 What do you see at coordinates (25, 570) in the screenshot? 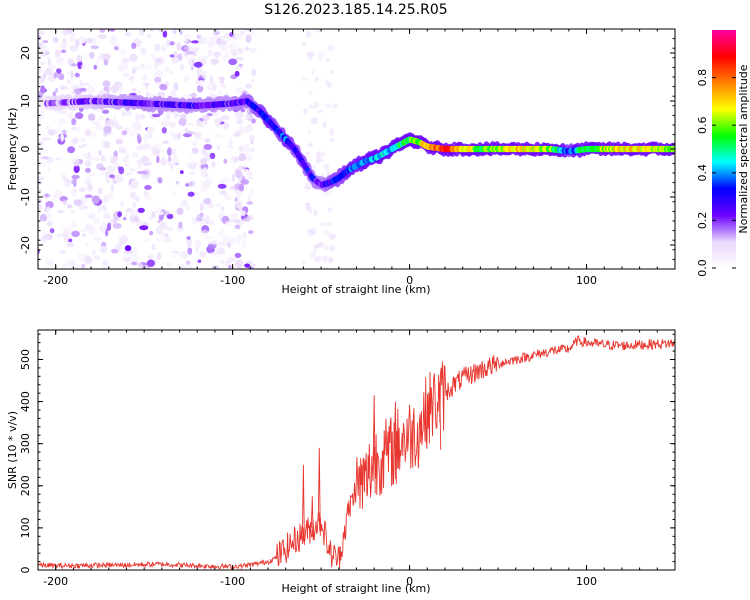
I see `snr-y-tick-label: 0` at bounding box center [25, 570].